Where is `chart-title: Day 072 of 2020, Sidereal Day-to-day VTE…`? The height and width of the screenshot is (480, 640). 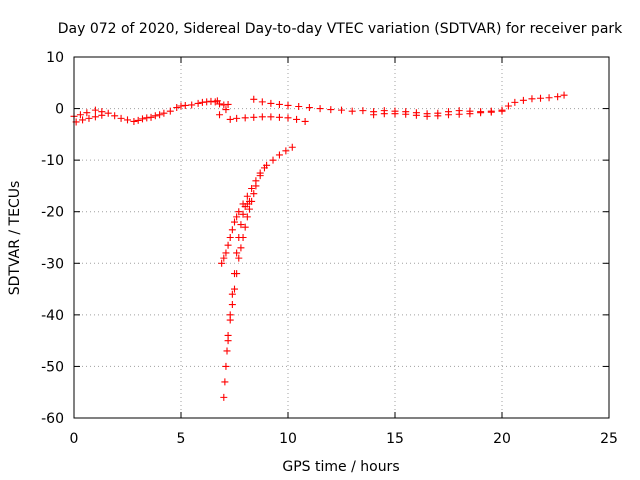 chart-title: Day 072 of 2020, Sidereal Day-to-day VTE… is located at coordinates (340, 29).